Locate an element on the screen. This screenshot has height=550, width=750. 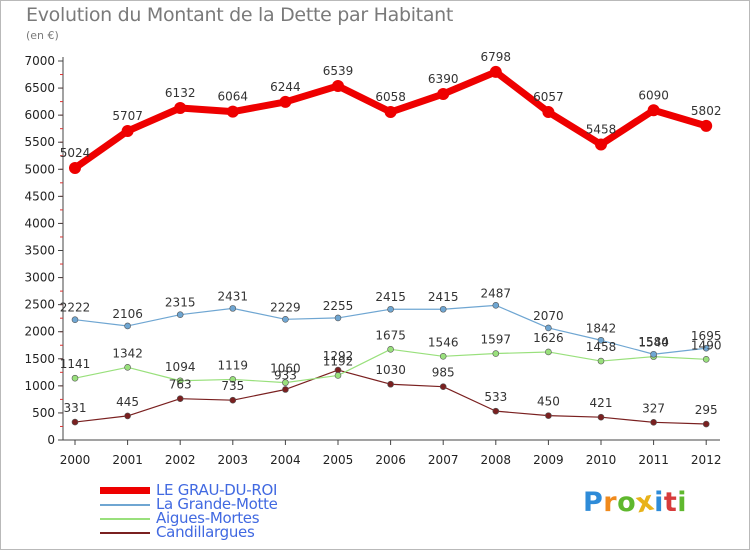
x-tick-label: 2003 is located at coordinates (233, 460).